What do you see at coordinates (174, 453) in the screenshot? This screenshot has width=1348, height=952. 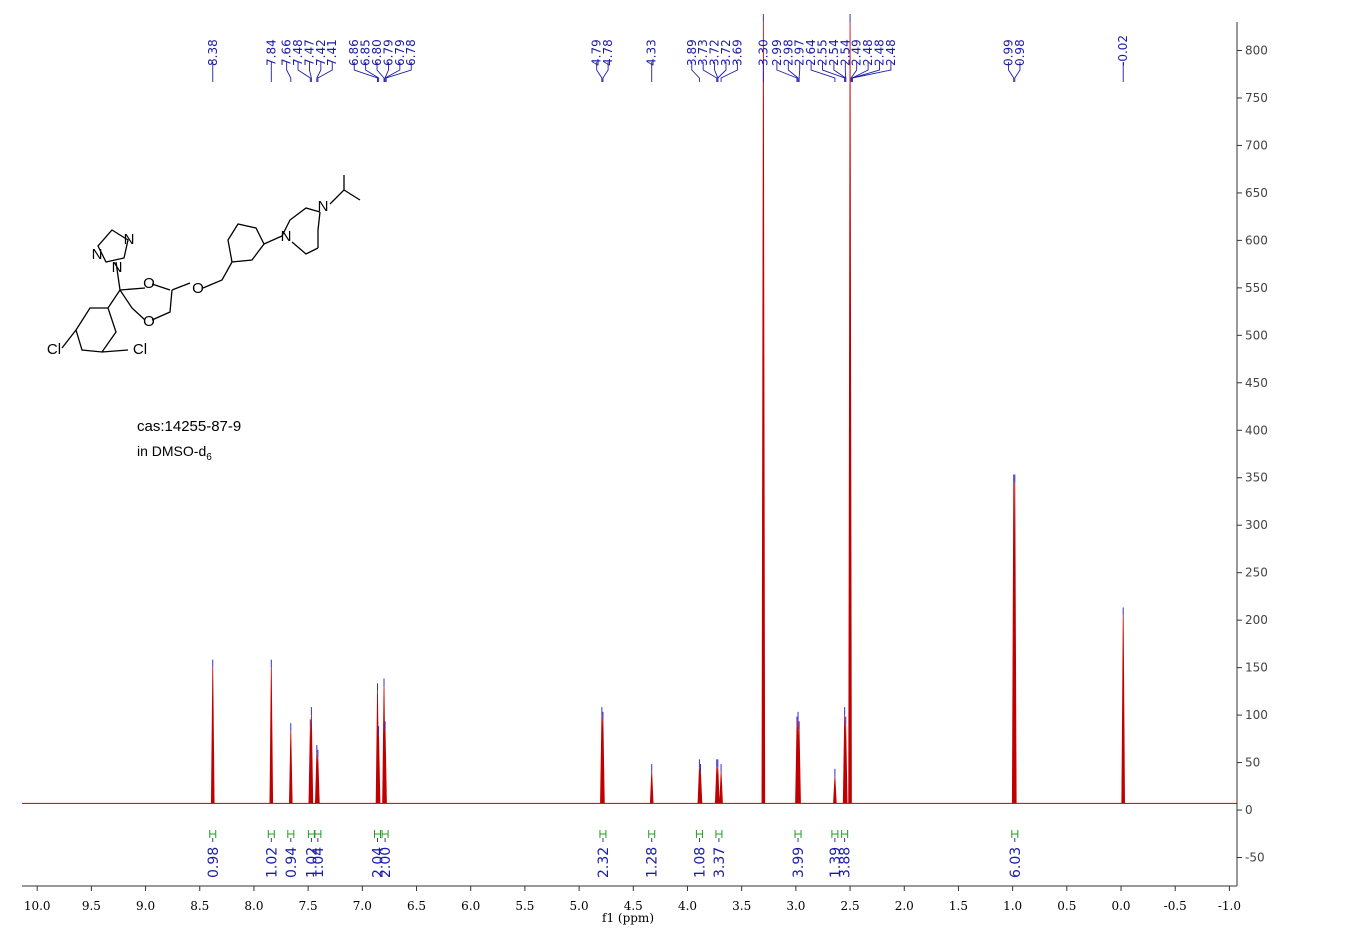 I see `solvent-label: in DMSO-d6` at bounding box center [174, 453].